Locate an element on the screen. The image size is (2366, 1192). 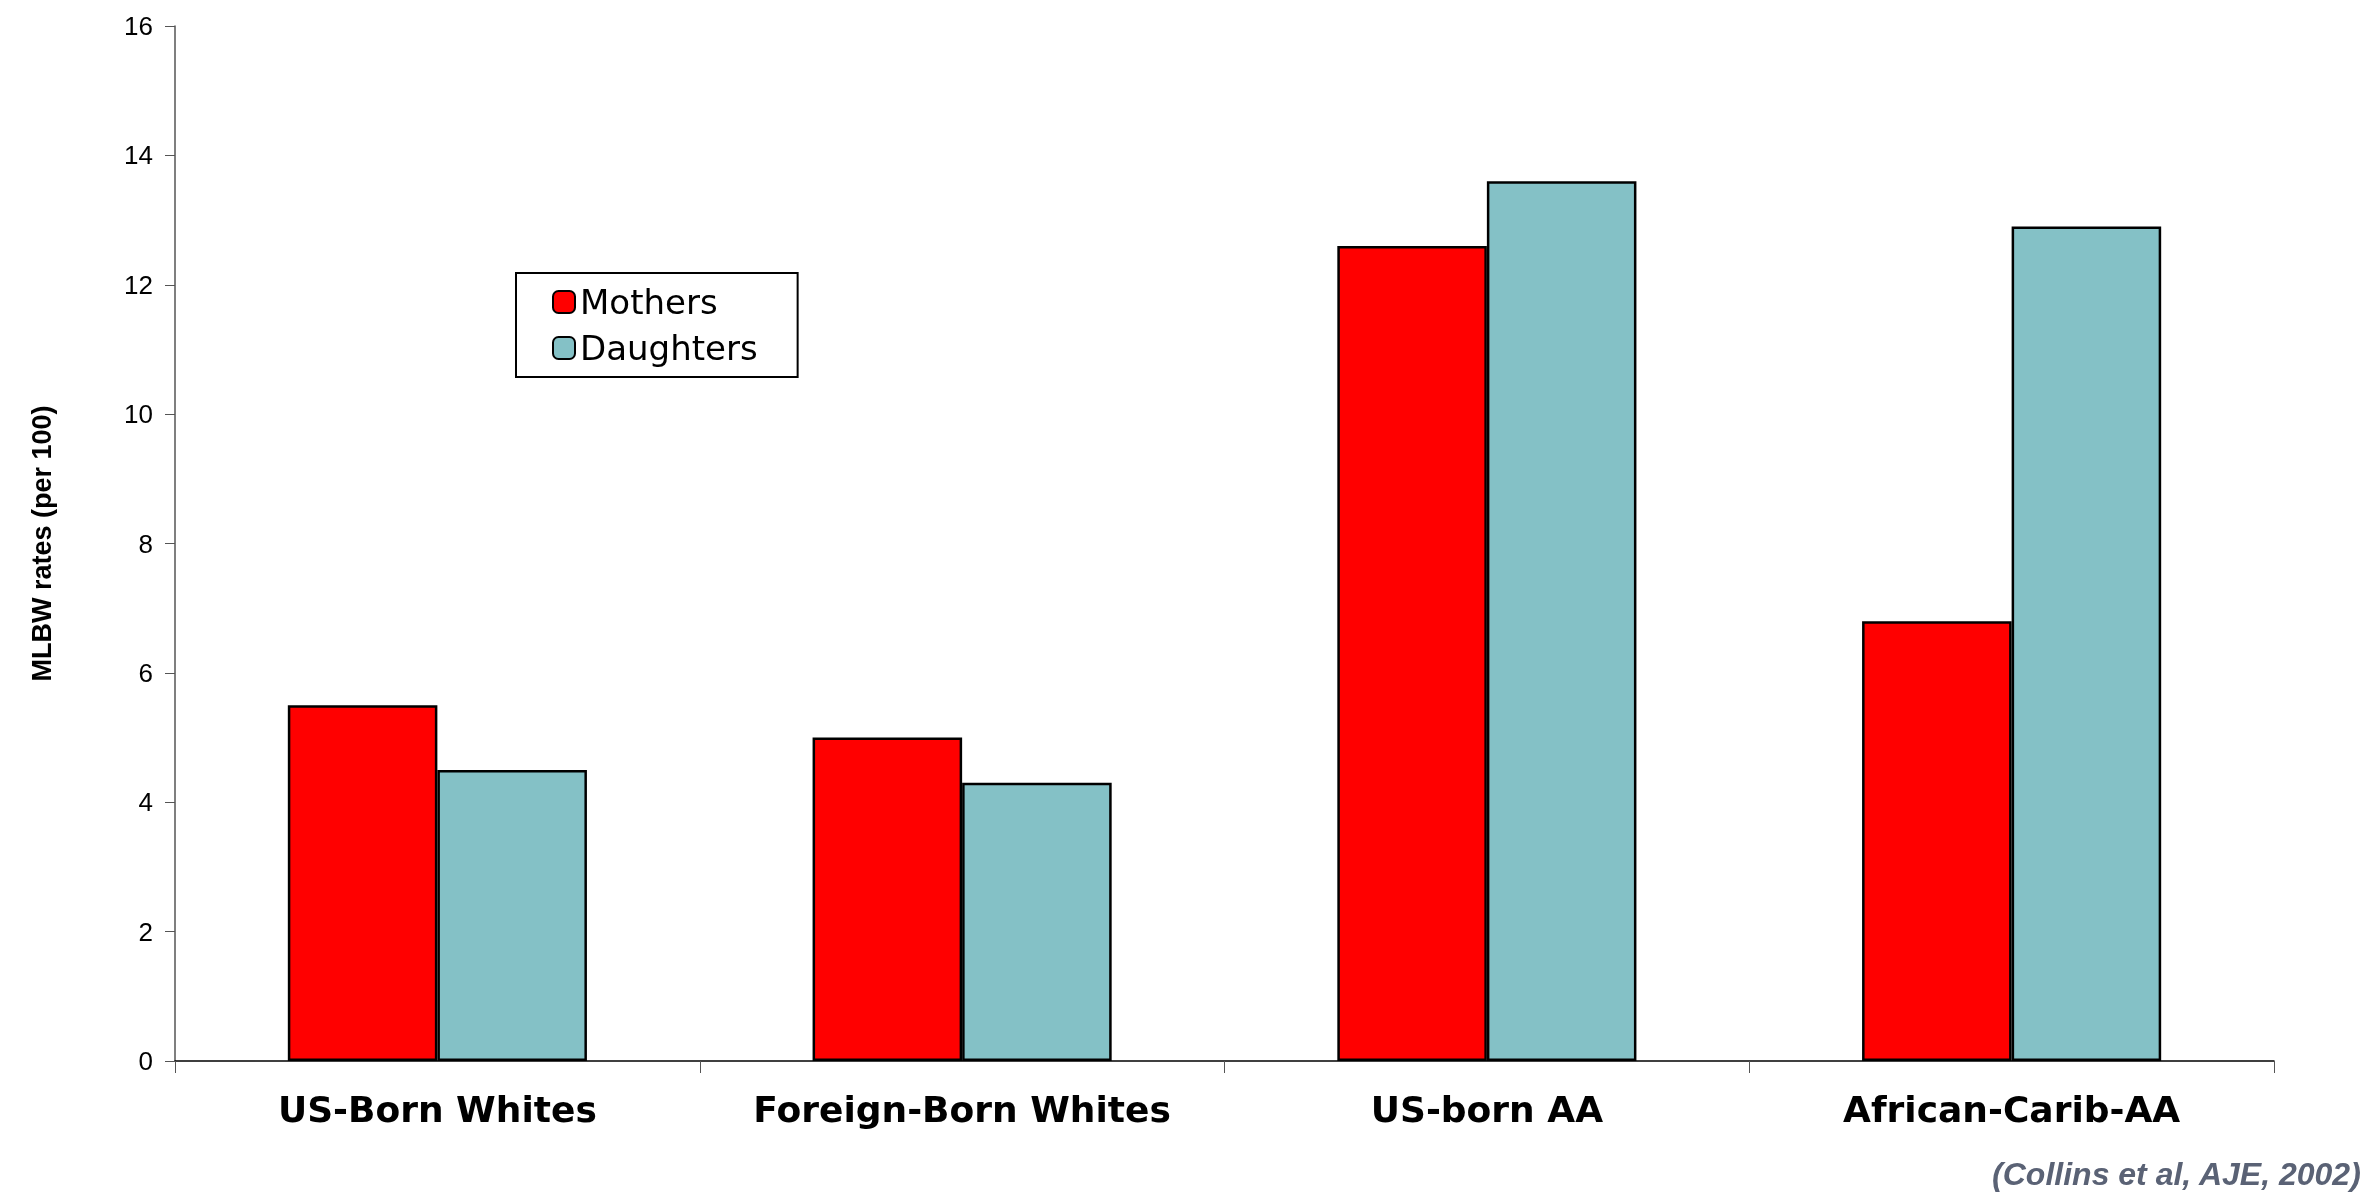
y-tick-label: 12 is located at coordinates (138, 284).